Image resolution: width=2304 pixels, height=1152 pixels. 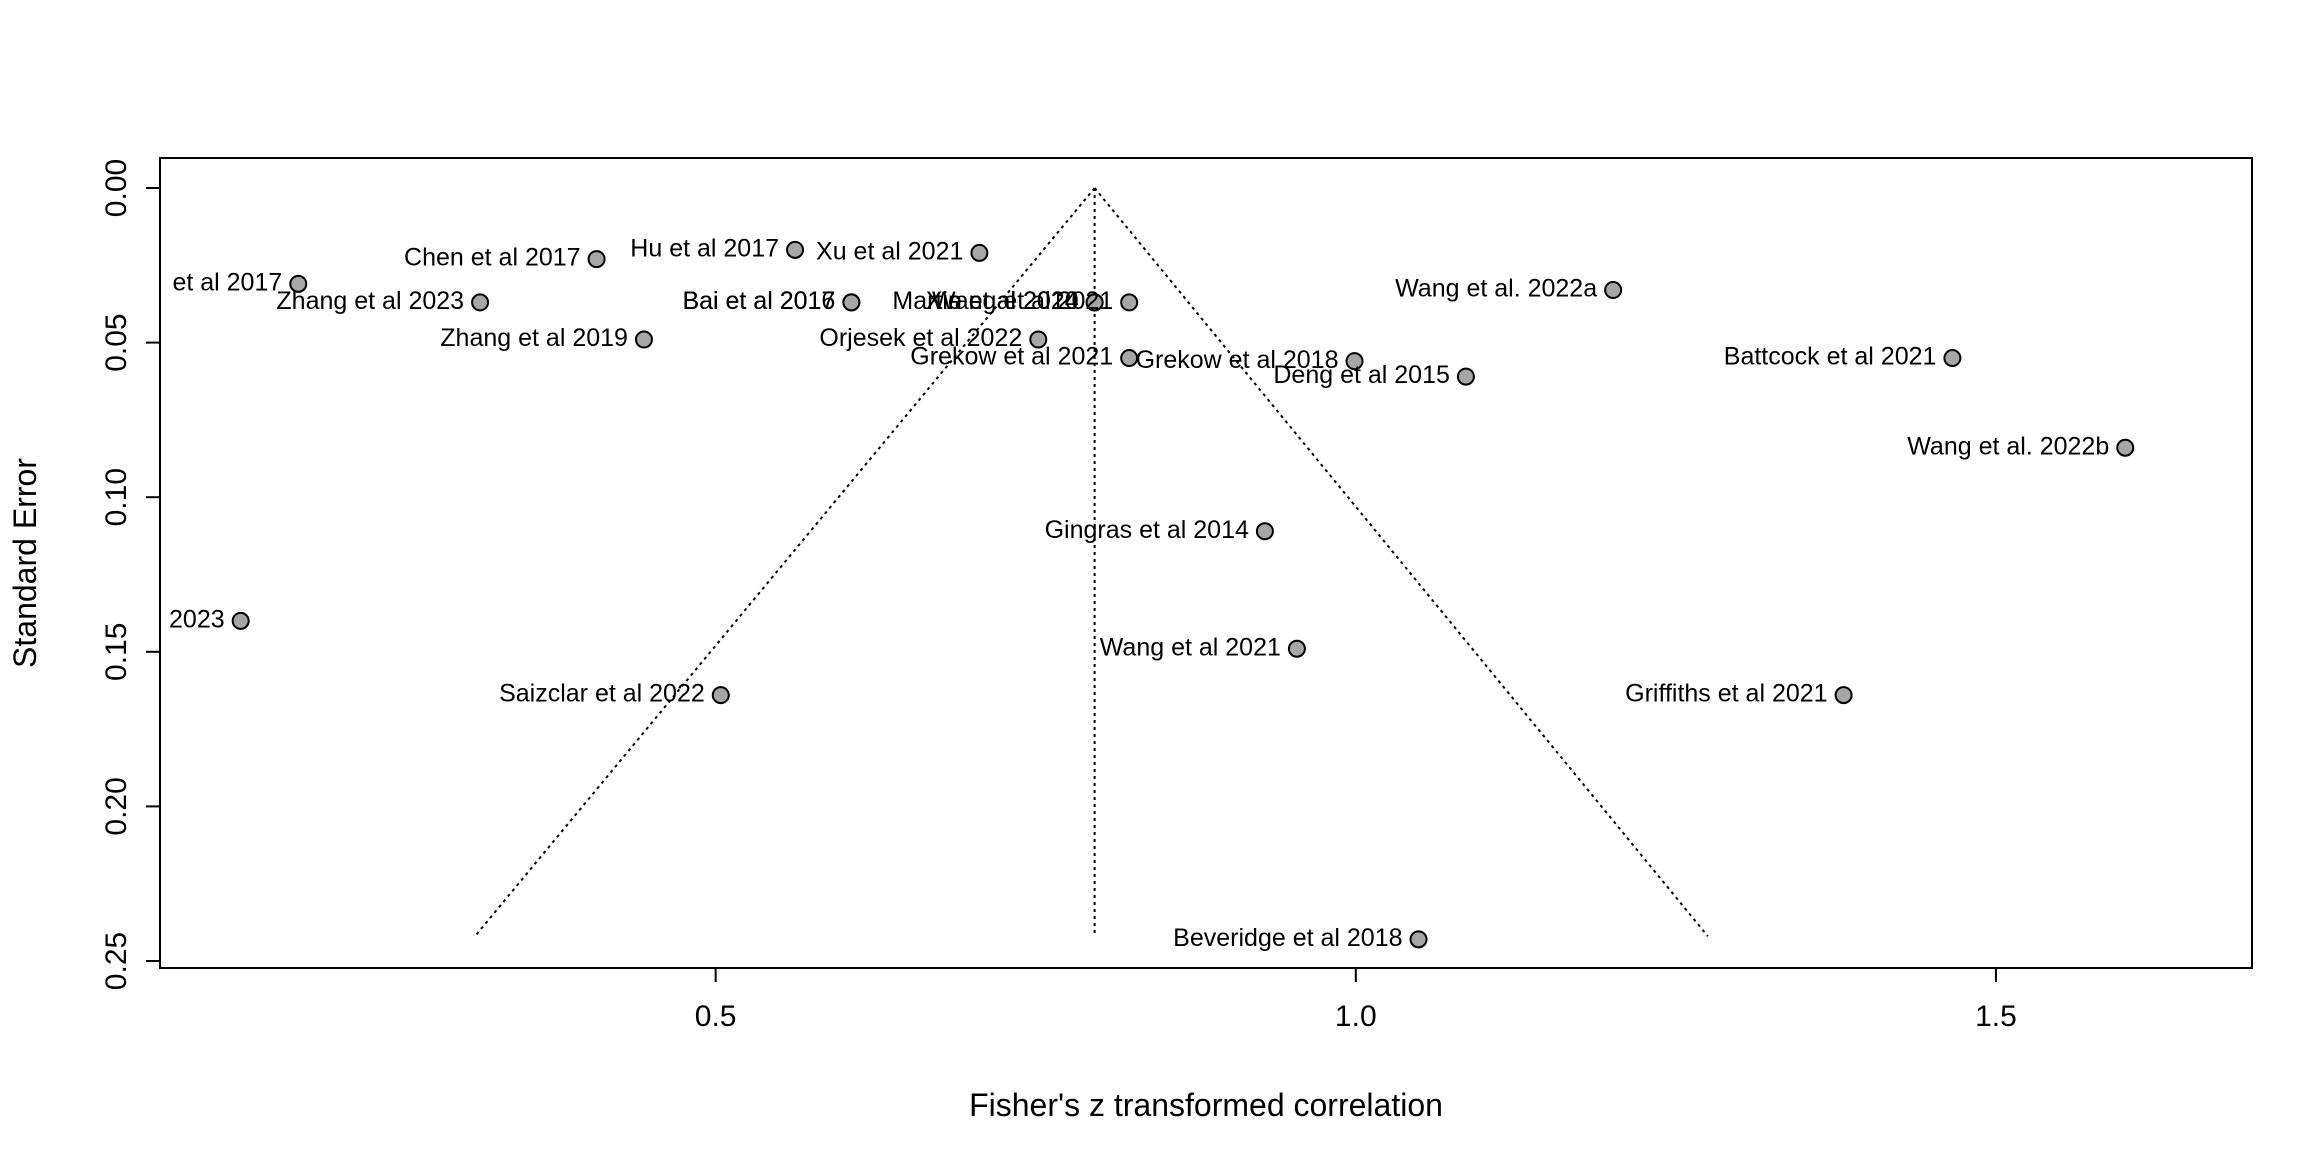 What do you see at coordinates (889, 252) in the screenshot?
I see `data-point-label: Xu et al 2021` at bounding box center [889, 252].